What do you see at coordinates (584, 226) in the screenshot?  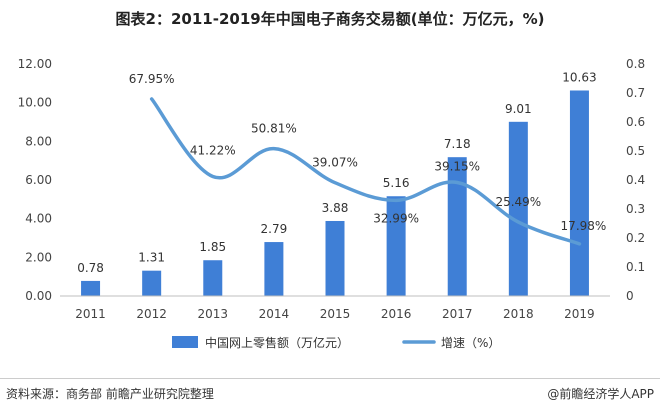 I see `line-data-label: 17.98%` at bounding box center [584, 226].